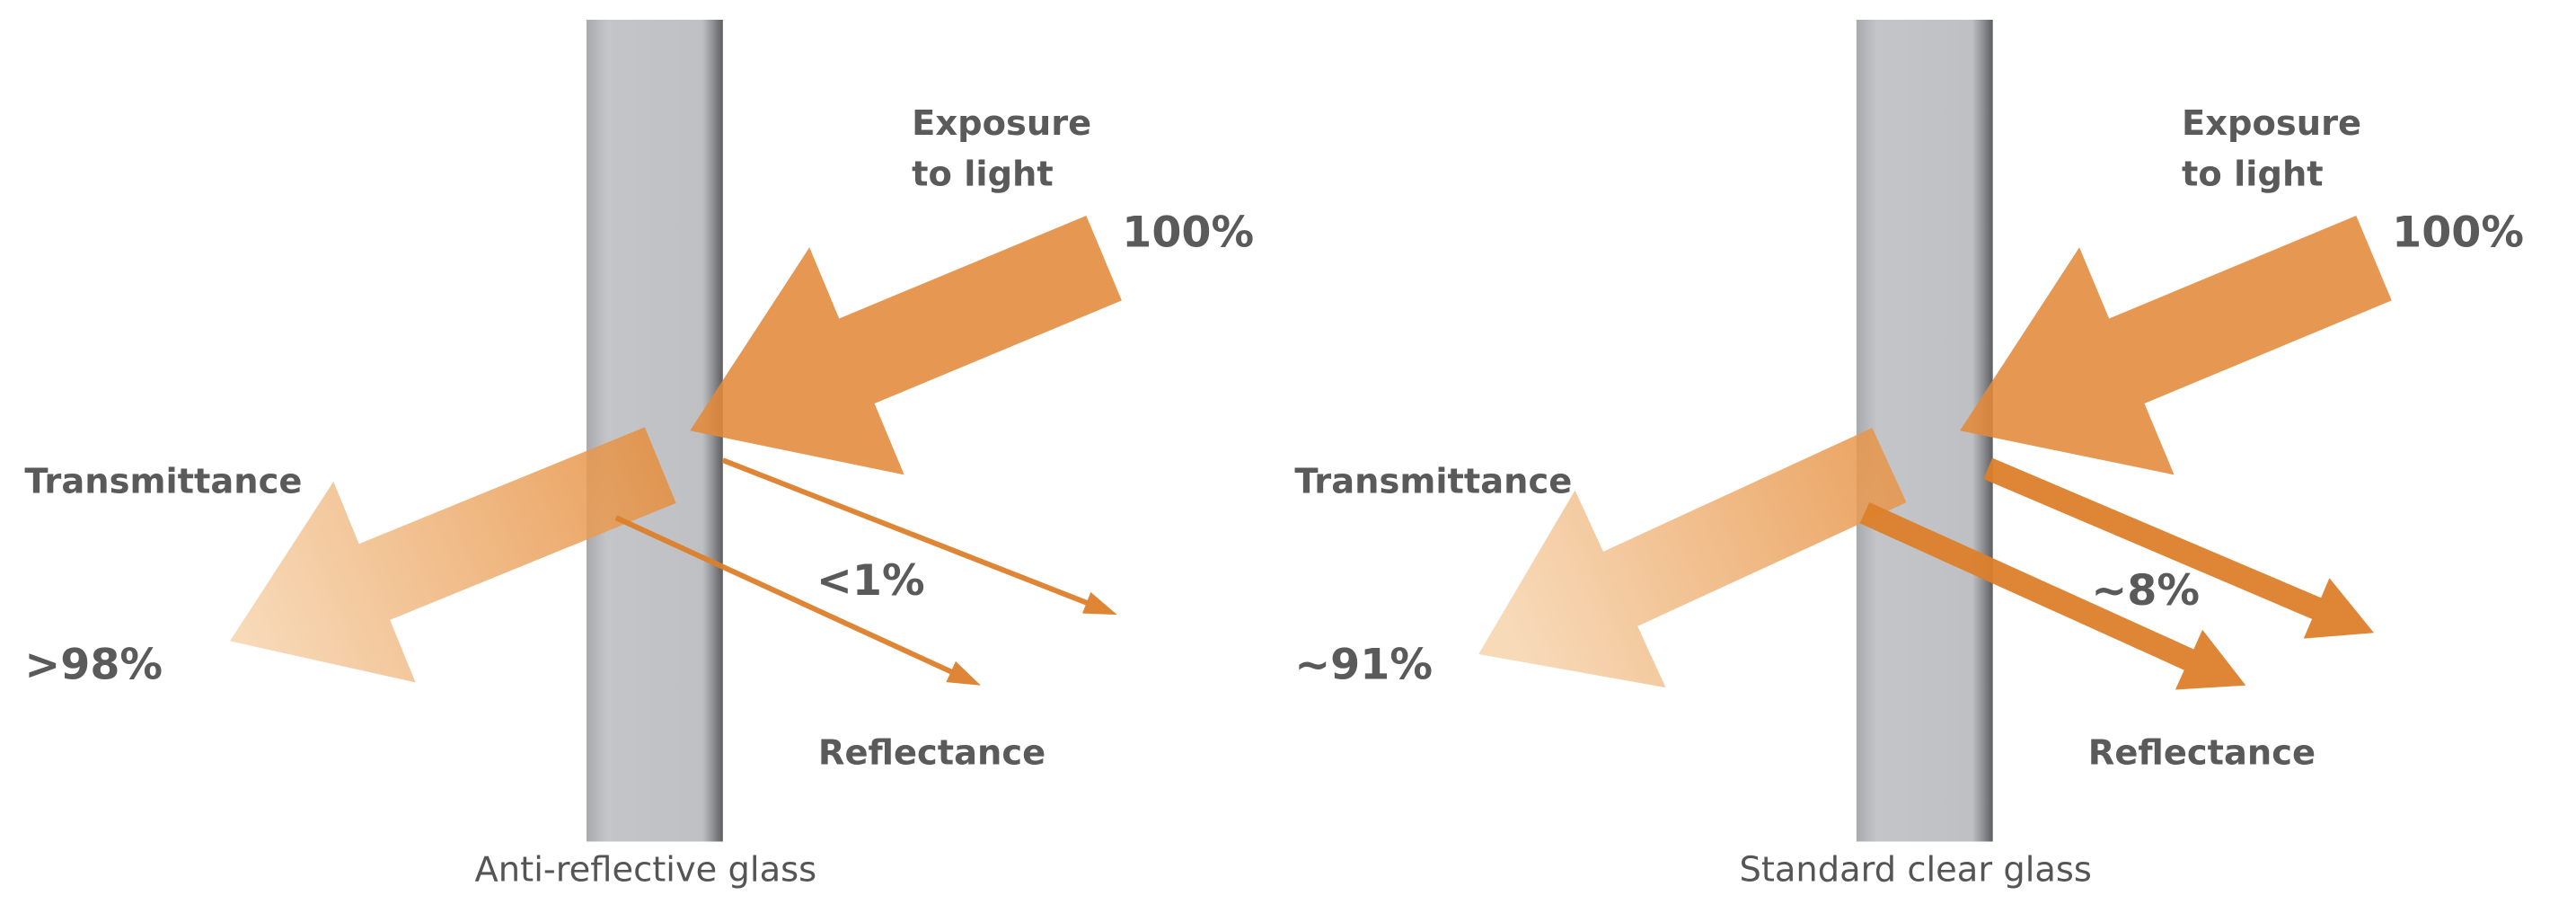  I want to click on transmittance-value: ~91%, so click(1363, 664).